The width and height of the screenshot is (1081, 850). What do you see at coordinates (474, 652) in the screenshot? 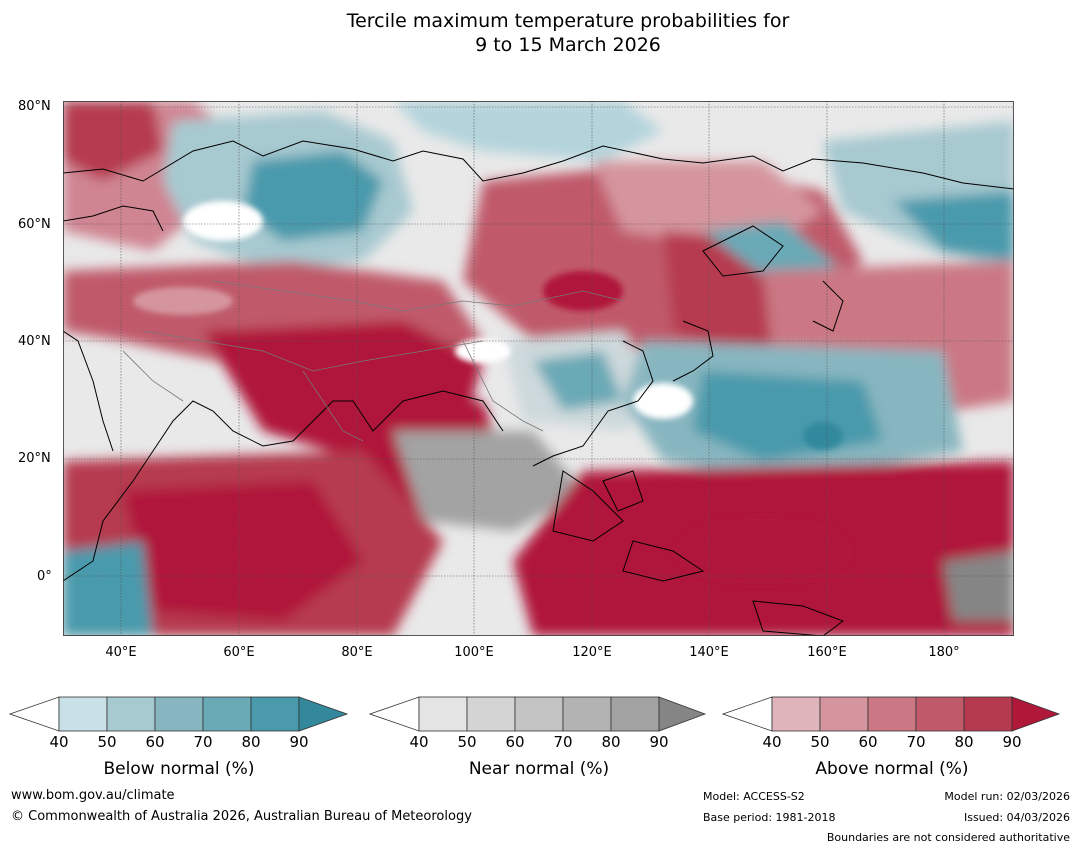
I see `lon-label-100e: 100°E` at bounding box center [474, 652].